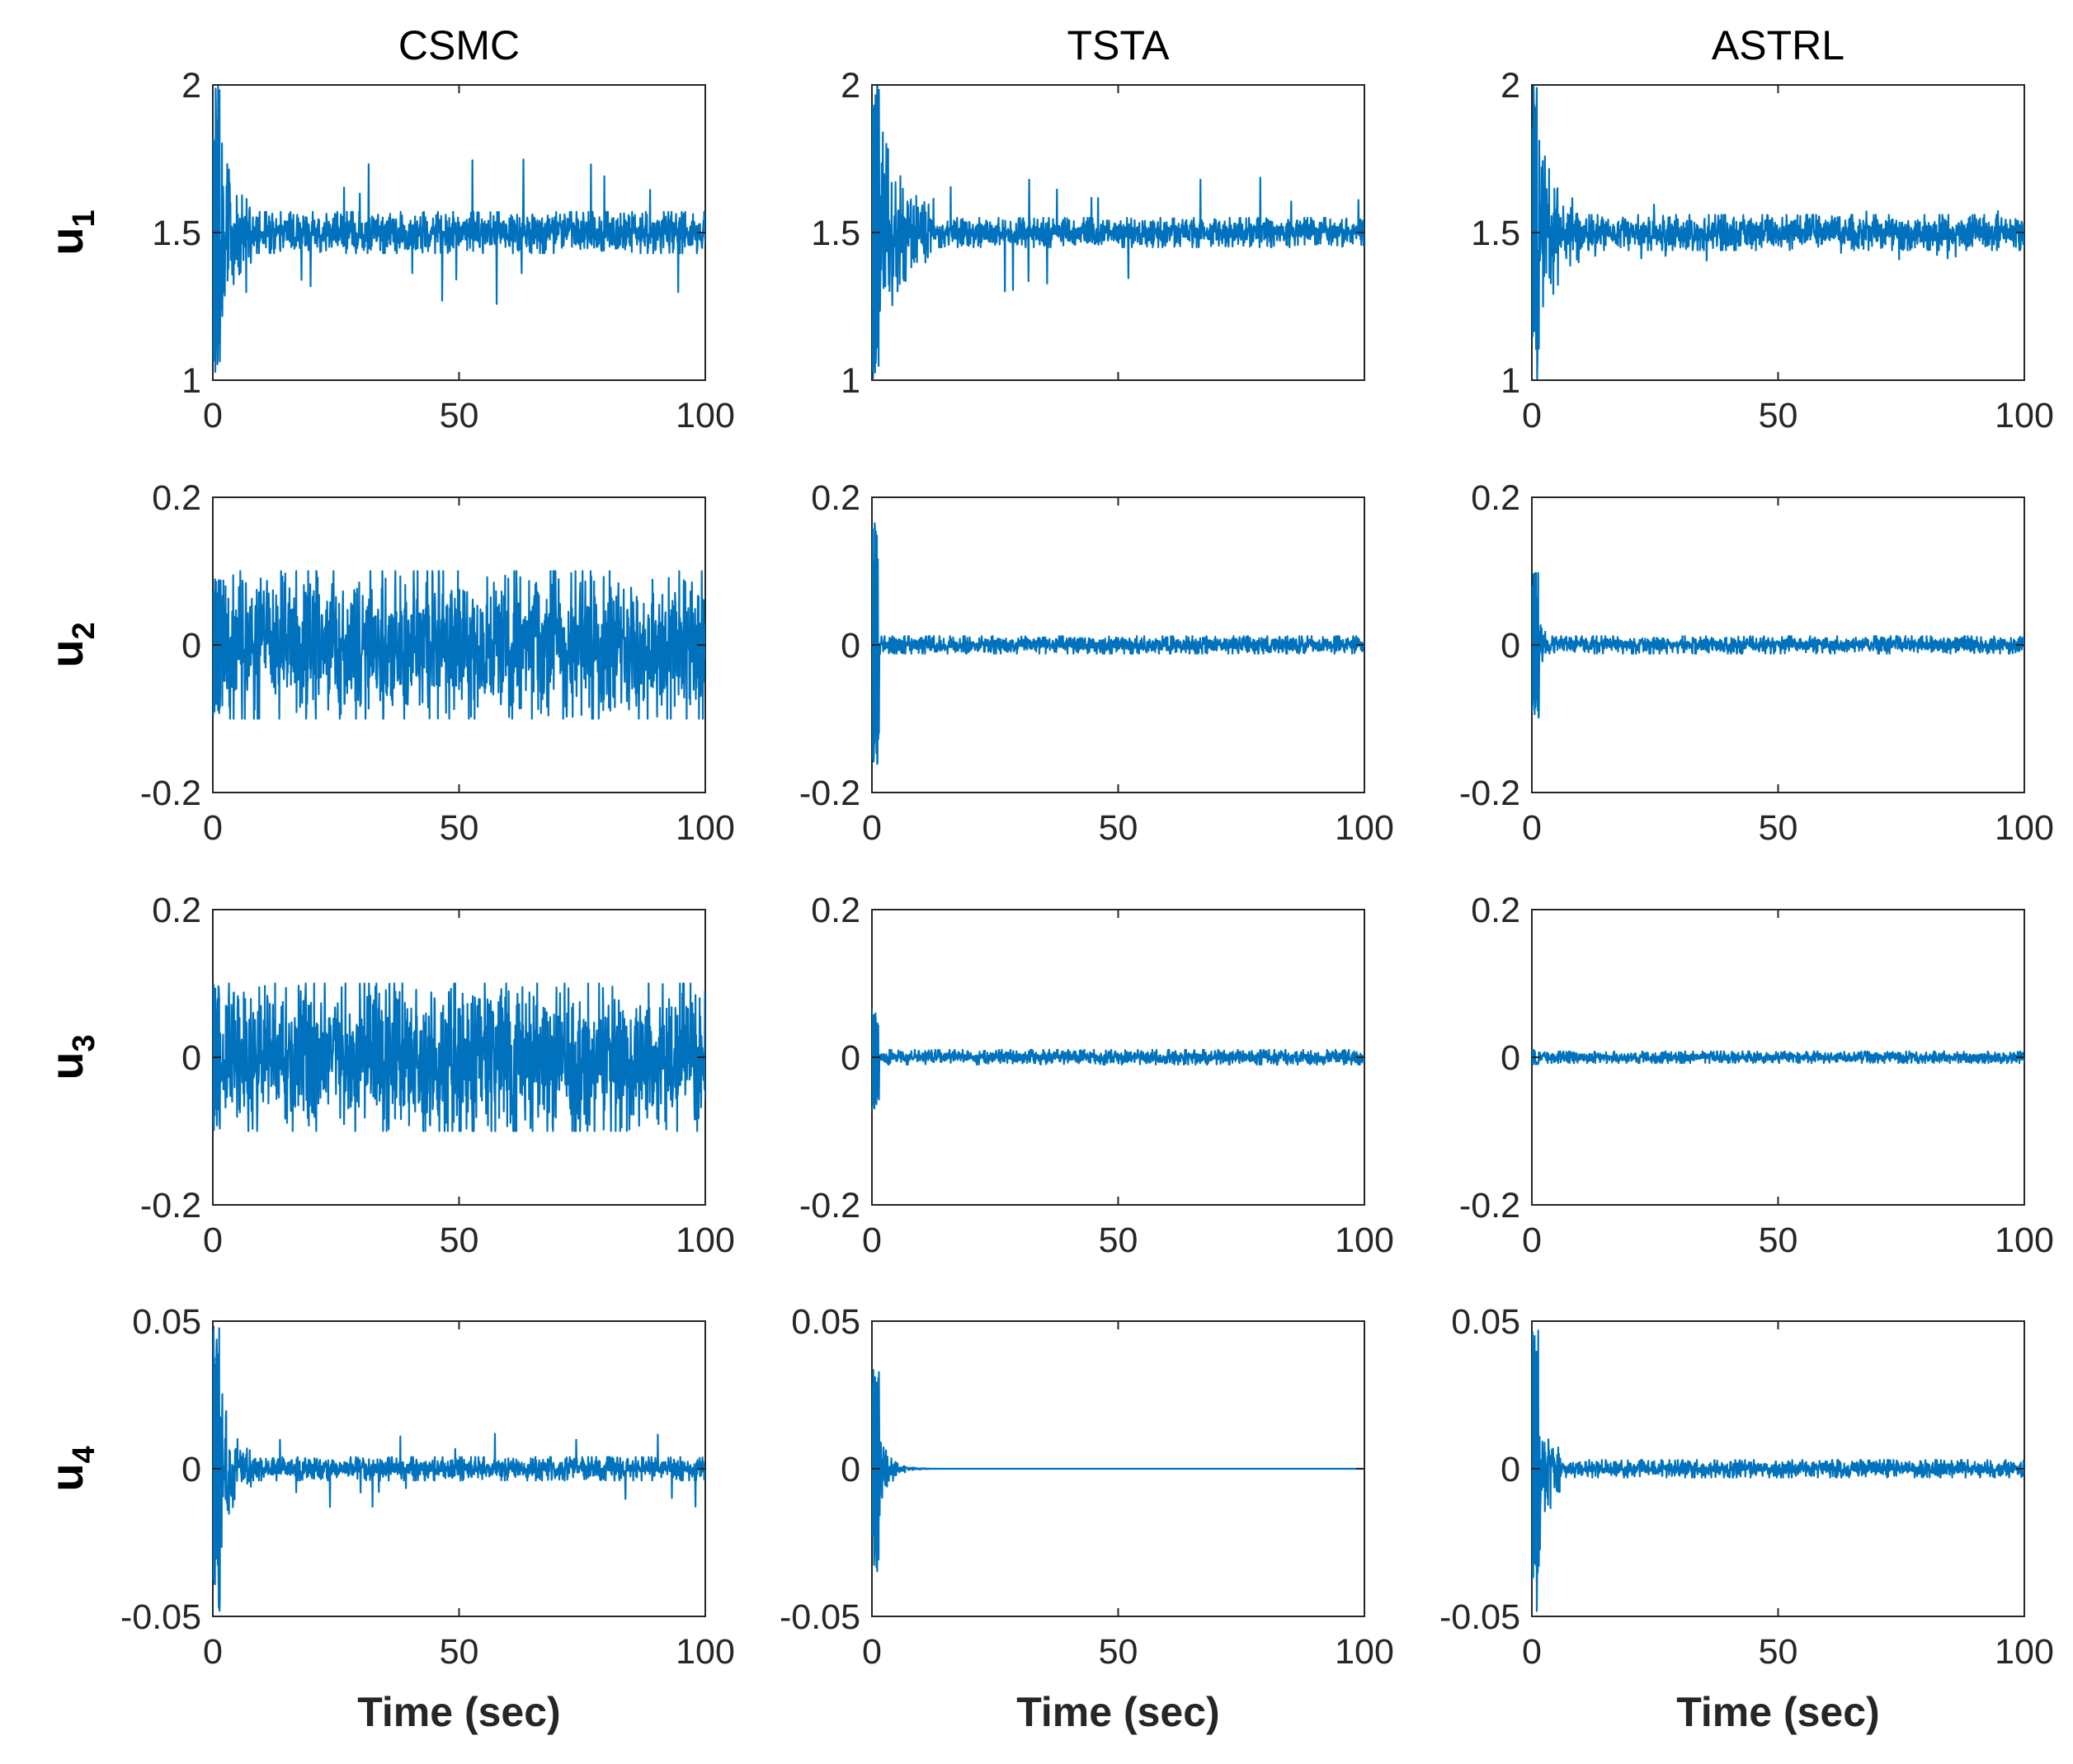 This screenshot has height=1764, width=2073. What do you see at coordinates (1096, 663) in the screenshot?
I see `panel-tsta-u2: -0.200.20 50 100` at bounding box center [1096, 663].